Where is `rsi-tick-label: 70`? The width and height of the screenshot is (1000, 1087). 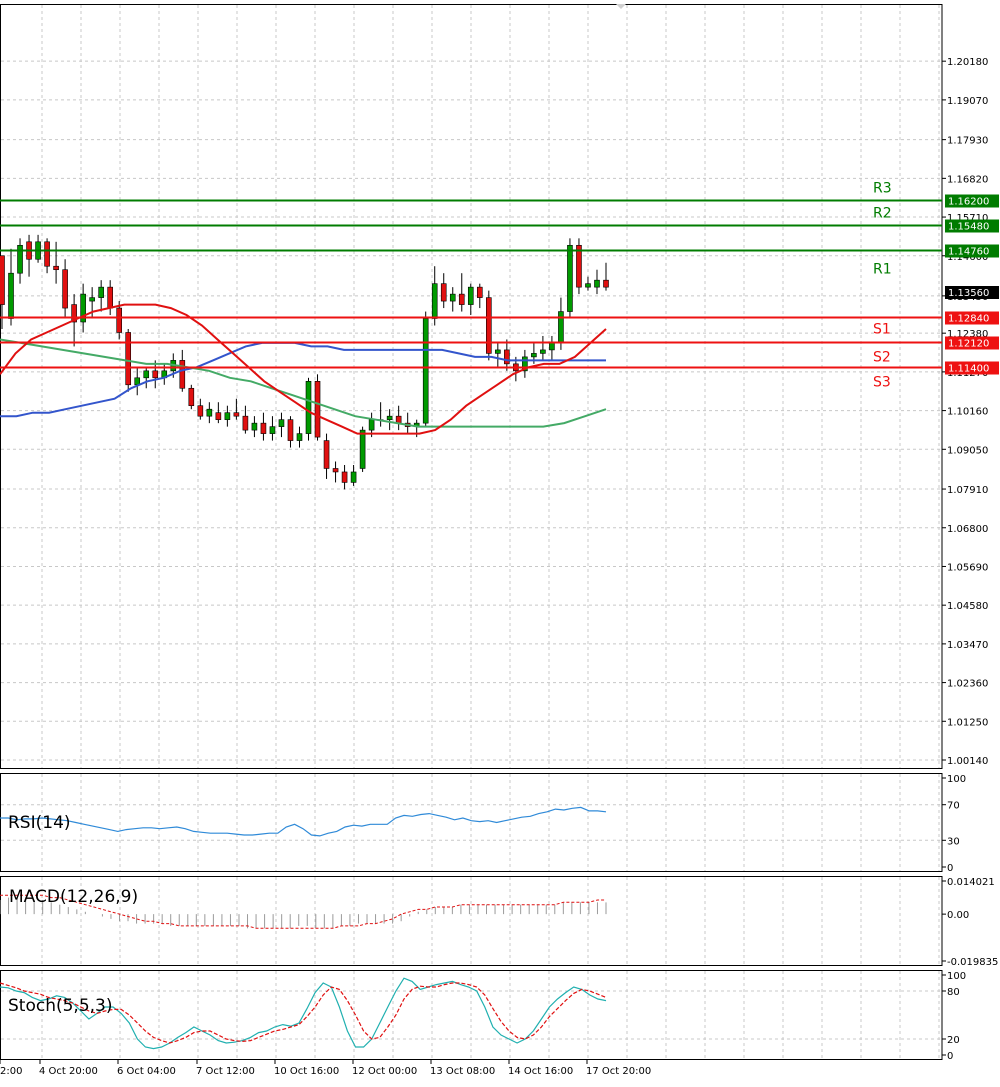
rsi-tick-label: 70 is located at coordinates (953, 806).